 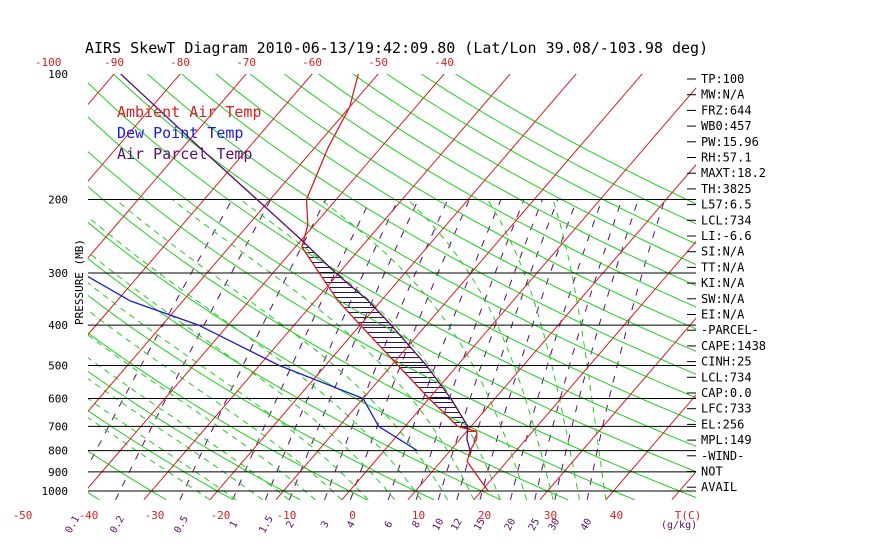 I want to click on side-panel-item: MW:N/A, so click(x=723, y=95).